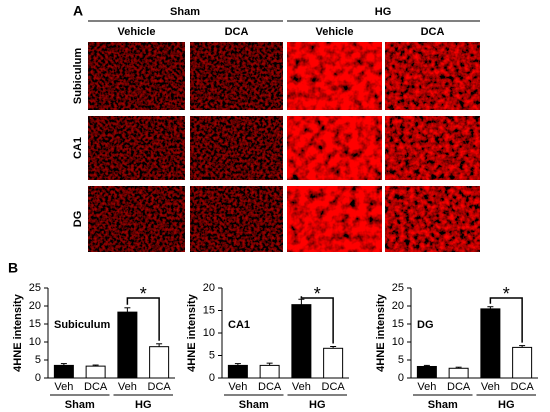 The width and height of the screenshot is (550, 412). What do you see at coordinates (239, 325) in the screenshot?
I see `chart-title: CA1` at bounding box center [239, 325].